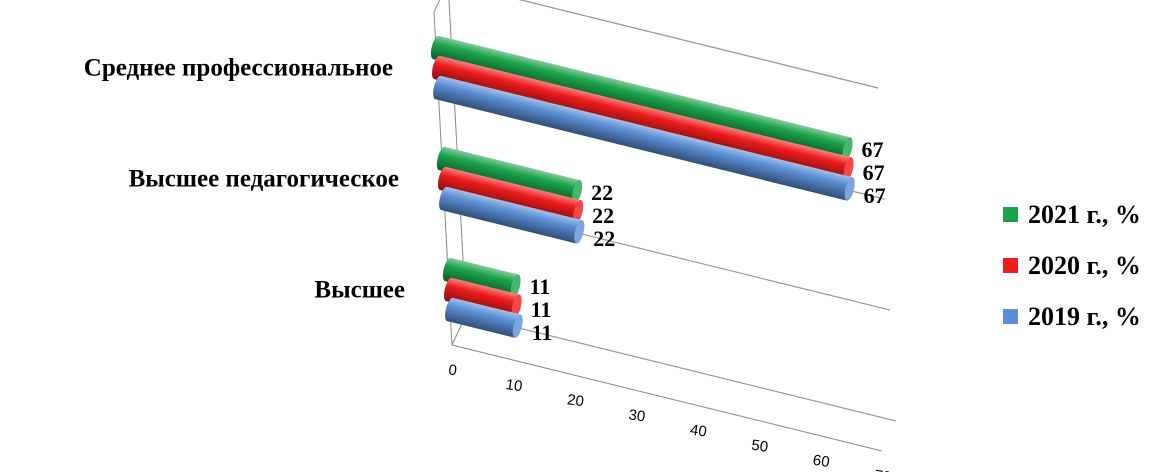  I want to click on tick-label: 50, so click(759, 446).